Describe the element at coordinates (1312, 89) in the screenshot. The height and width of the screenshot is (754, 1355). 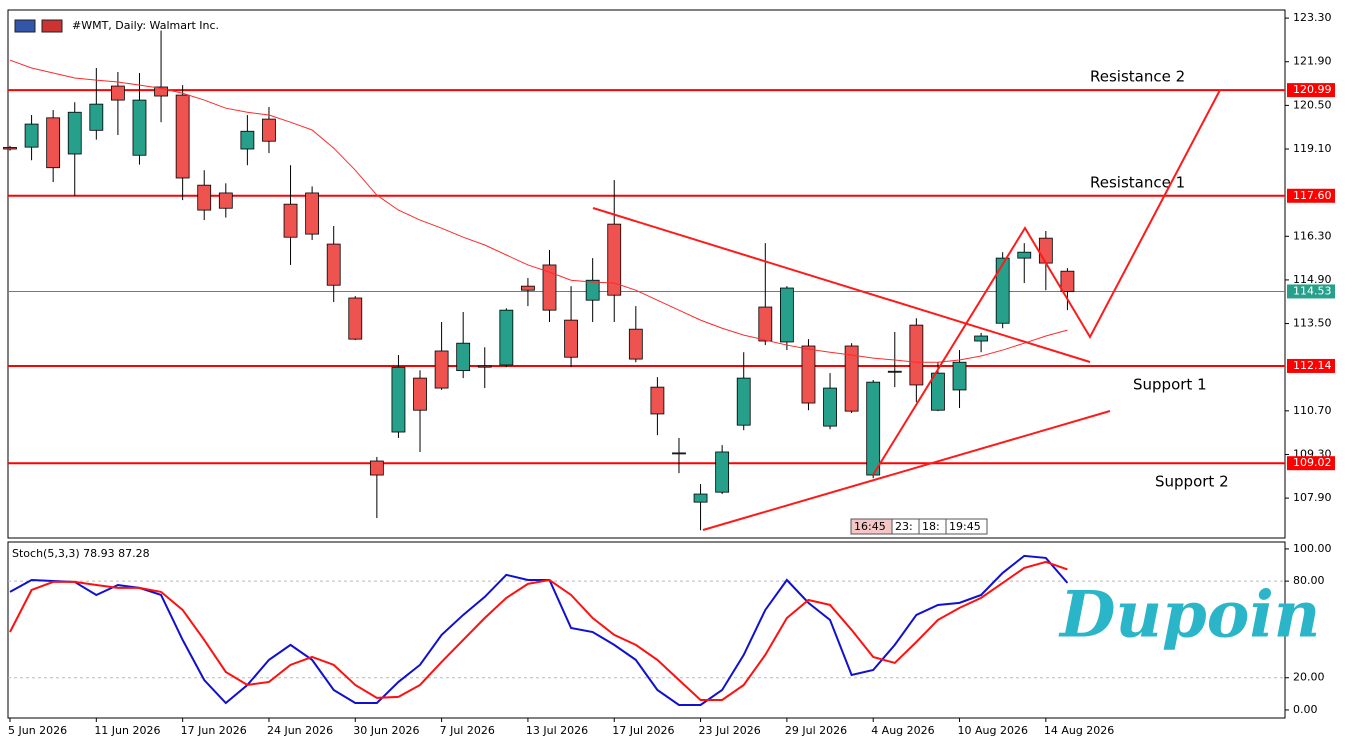
I see `price-tag-label: 120.99` at that location.